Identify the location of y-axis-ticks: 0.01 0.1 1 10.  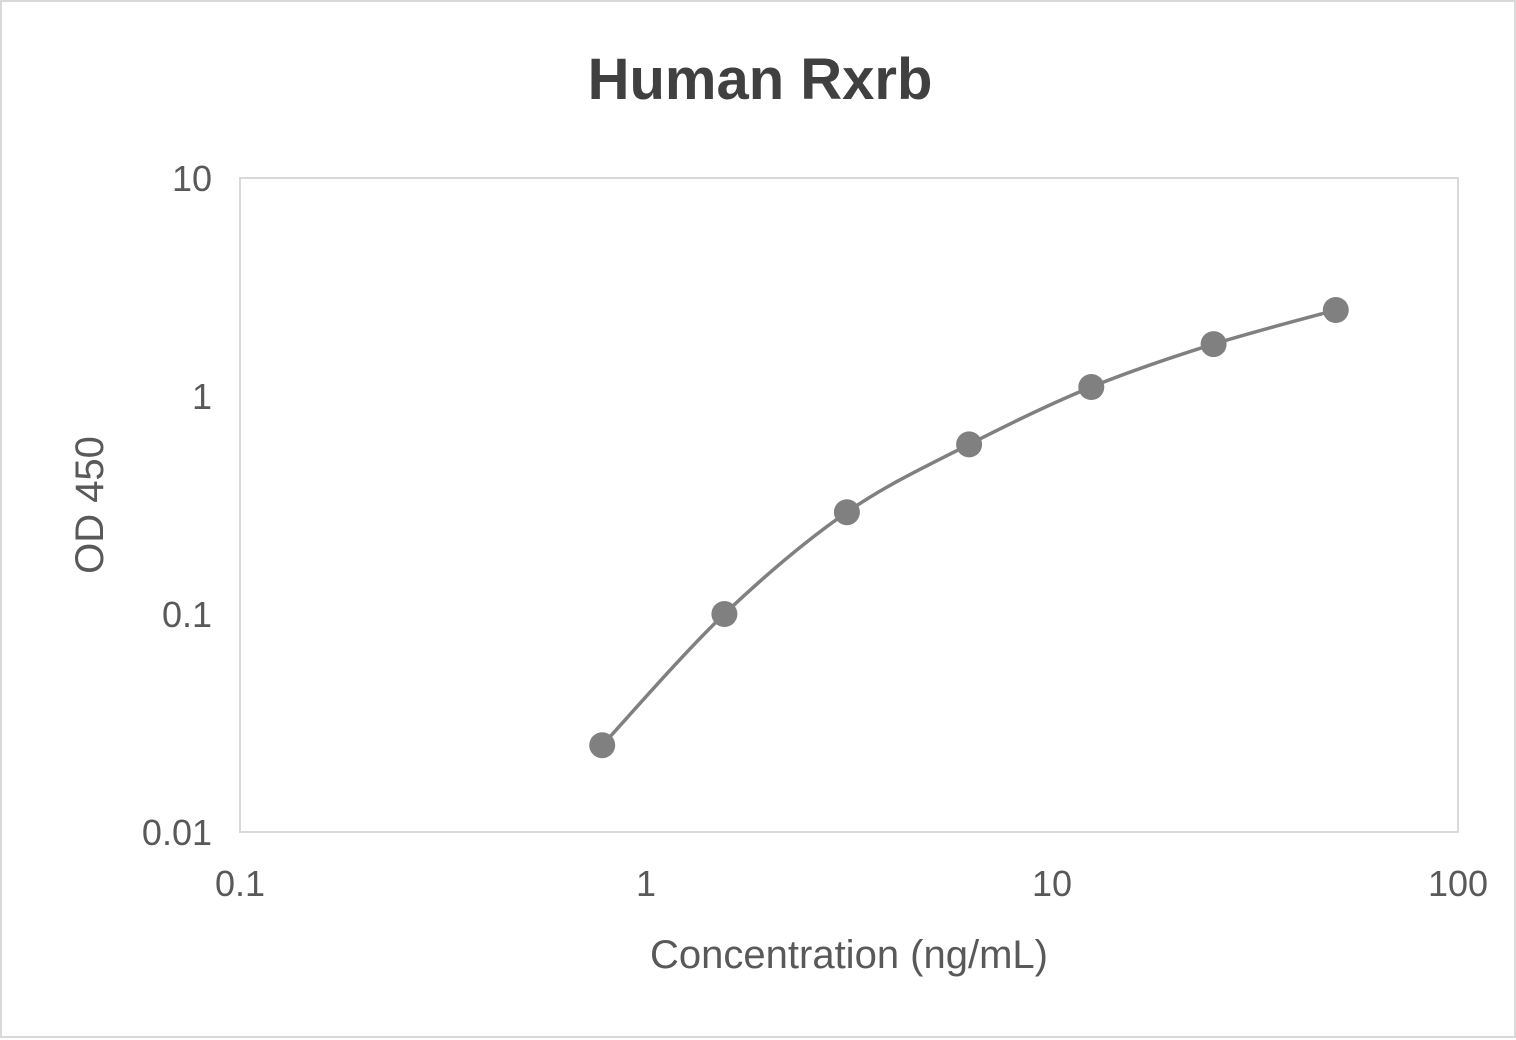
(177, 505).